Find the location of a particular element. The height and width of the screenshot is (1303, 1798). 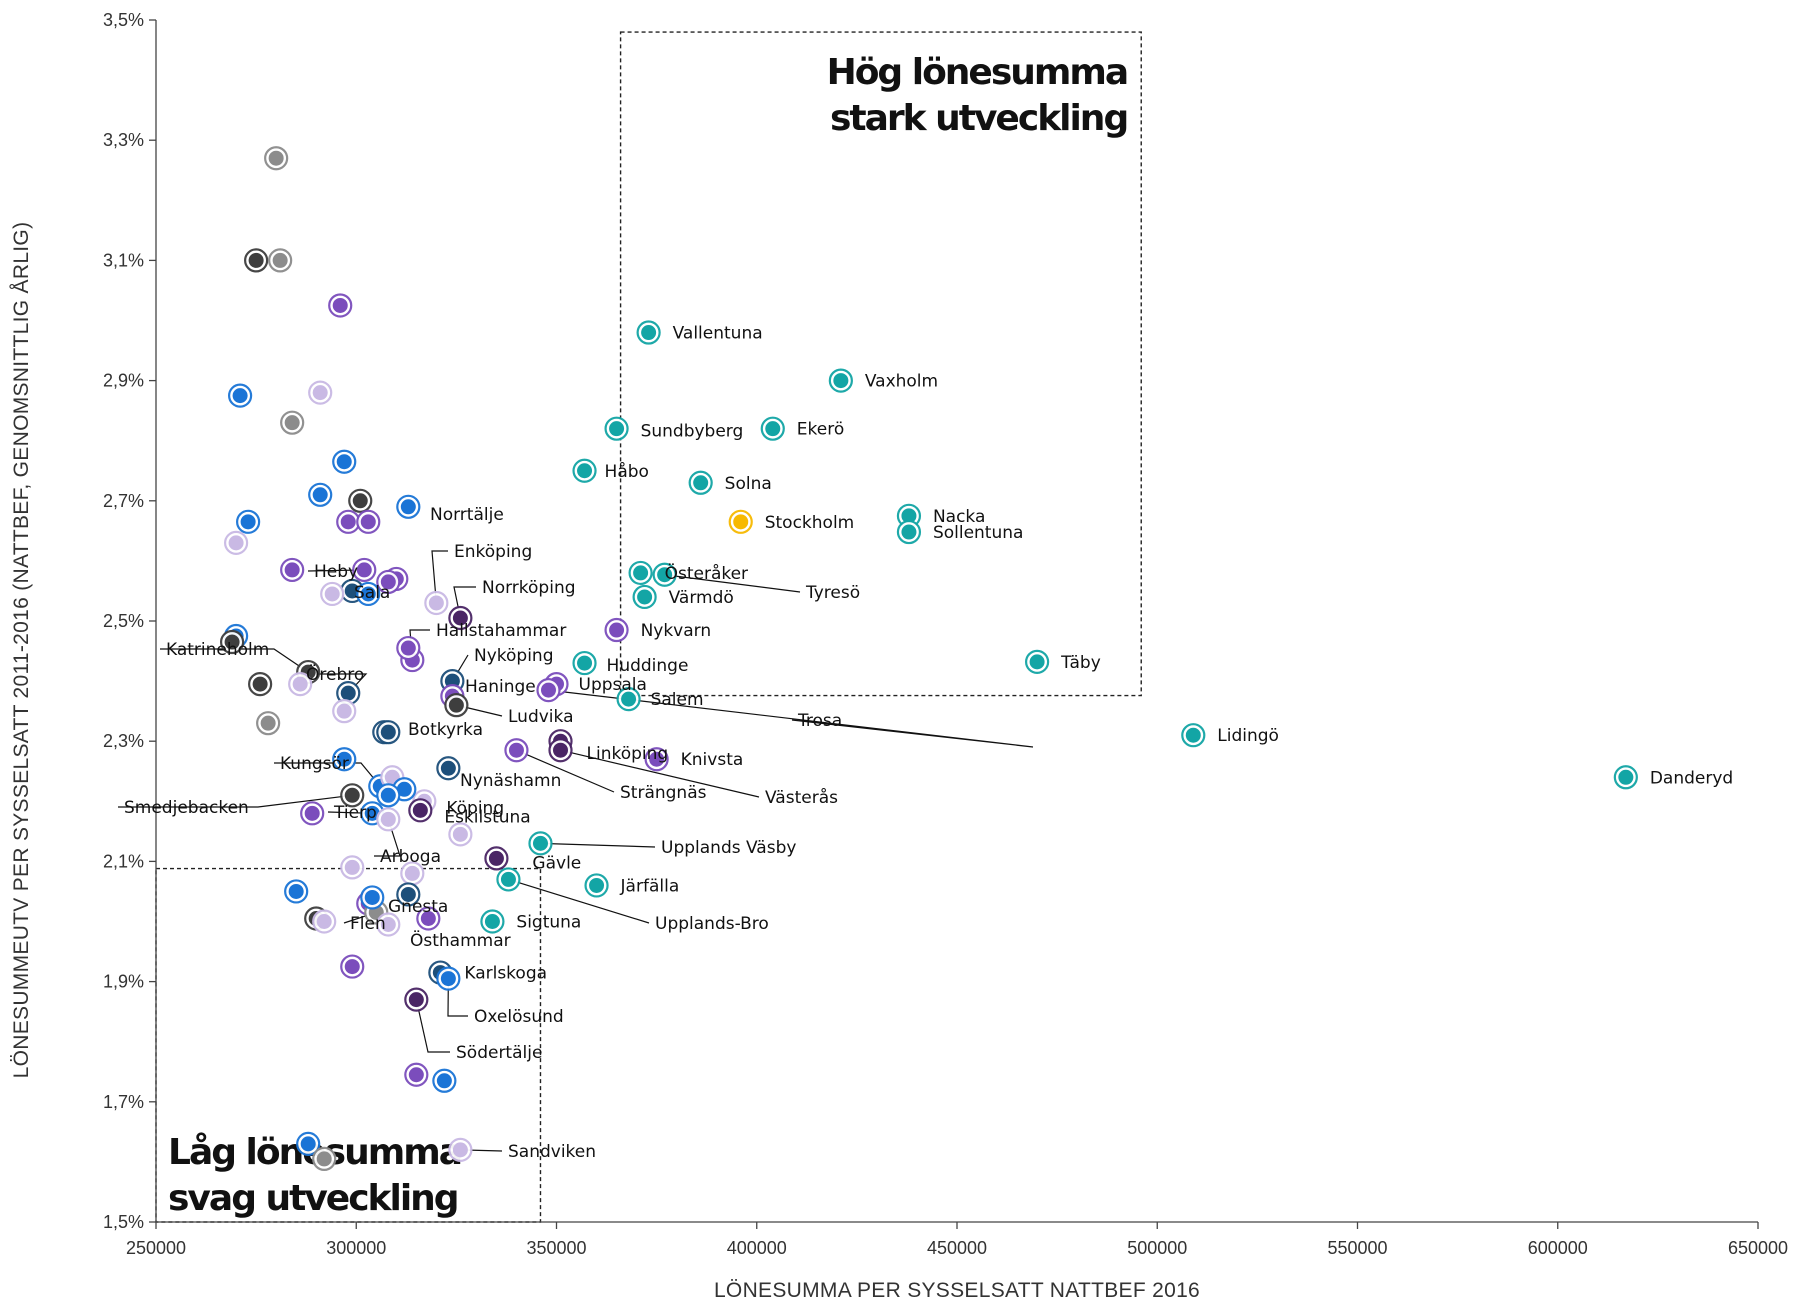

point-label: Håbo is located at coordinates (627, 471).